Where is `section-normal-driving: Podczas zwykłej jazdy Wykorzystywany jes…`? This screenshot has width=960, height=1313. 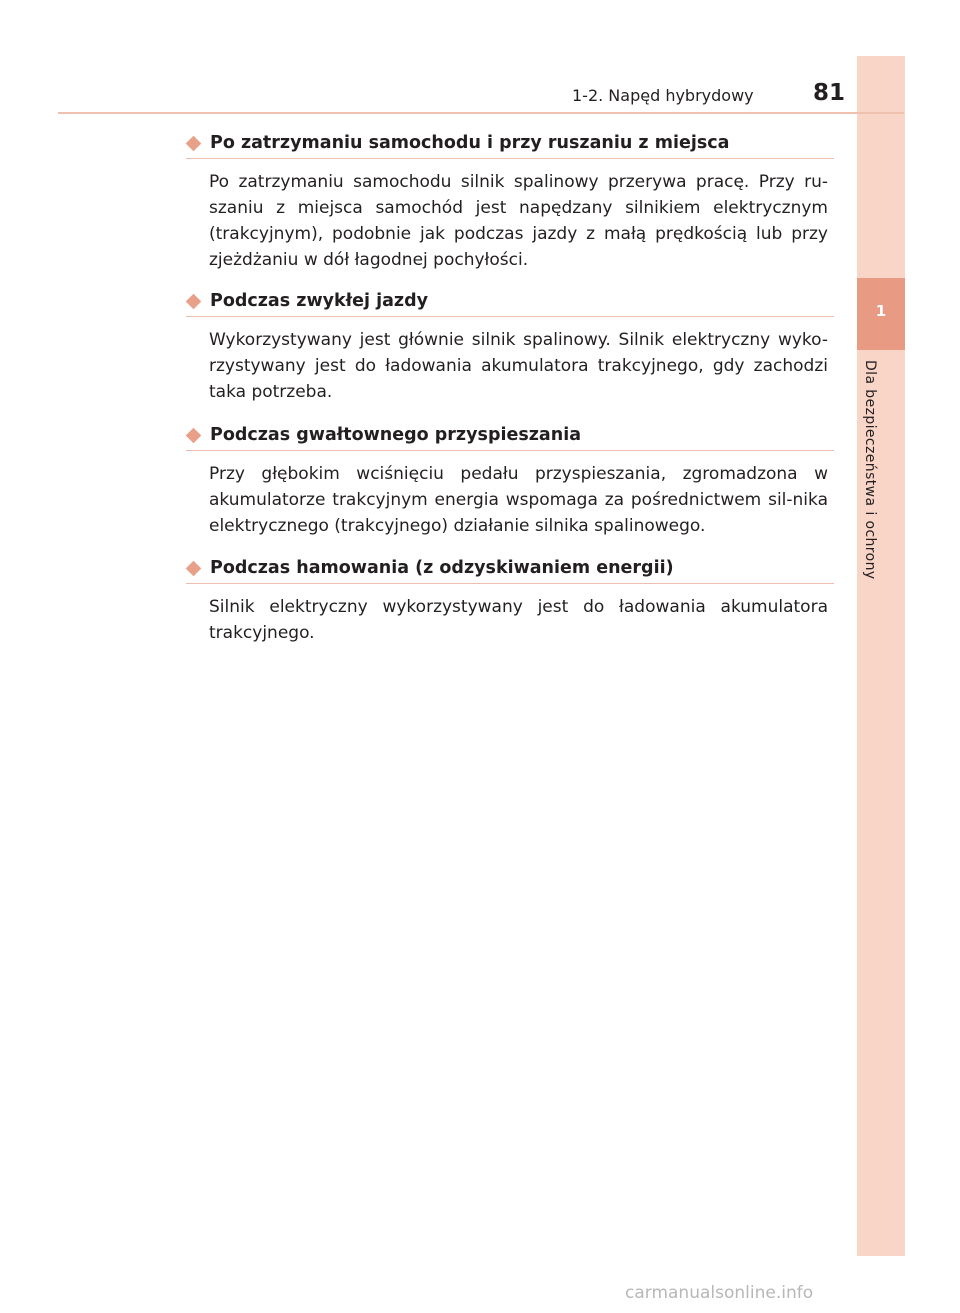 section-normal-driving: Podczas zwykłej jazdy Wykorzystywany jes… is located at coordinates (509, 345).